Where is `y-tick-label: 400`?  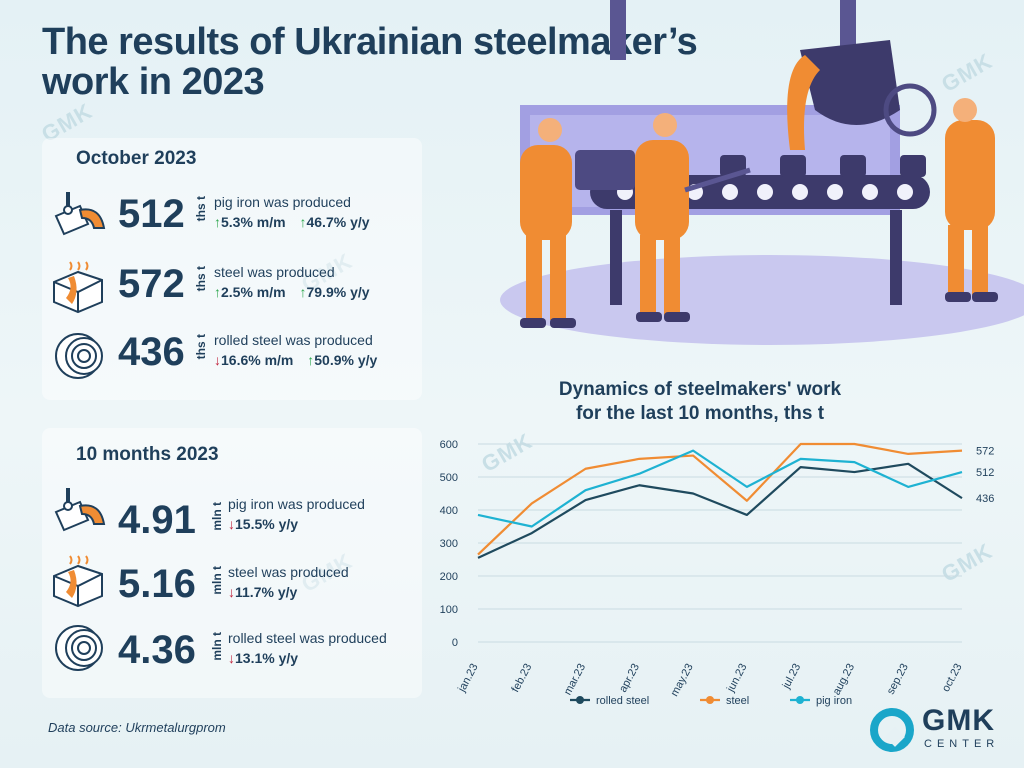 y-tick-label: 400 is located at coordinates (449, 511).